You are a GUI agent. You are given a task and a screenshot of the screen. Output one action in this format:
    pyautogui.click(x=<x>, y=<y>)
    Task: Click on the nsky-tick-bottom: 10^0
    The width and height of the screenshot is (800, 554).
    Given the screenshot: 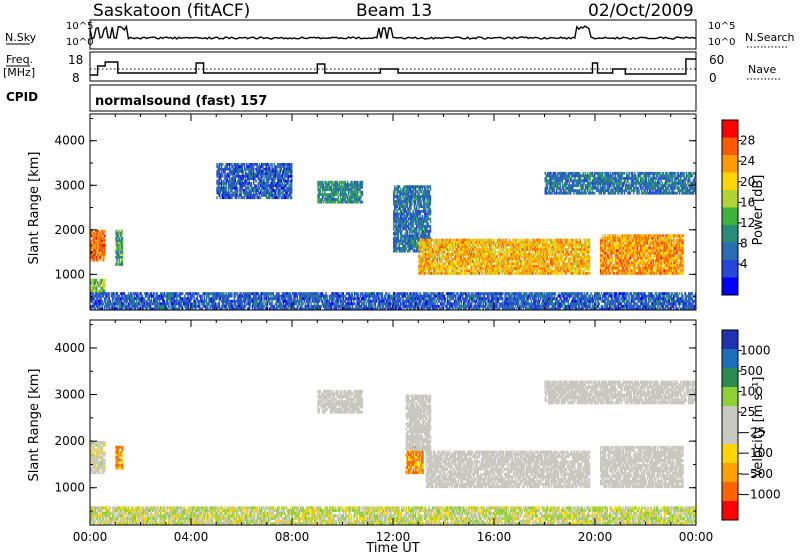 What is the action you would take?
    pyautogui.click(x=80, y=42)
    